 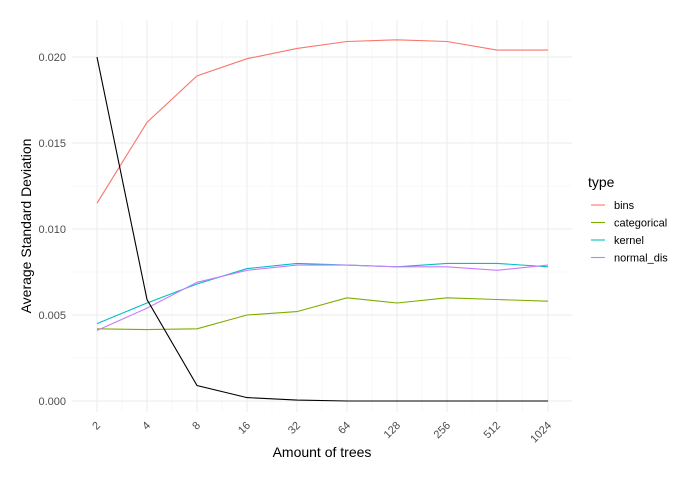 What do you see at coordinates (629, 241) in the screenshot?
I see `legend-label-kernel: kernel` at bounding box center [629, 241].